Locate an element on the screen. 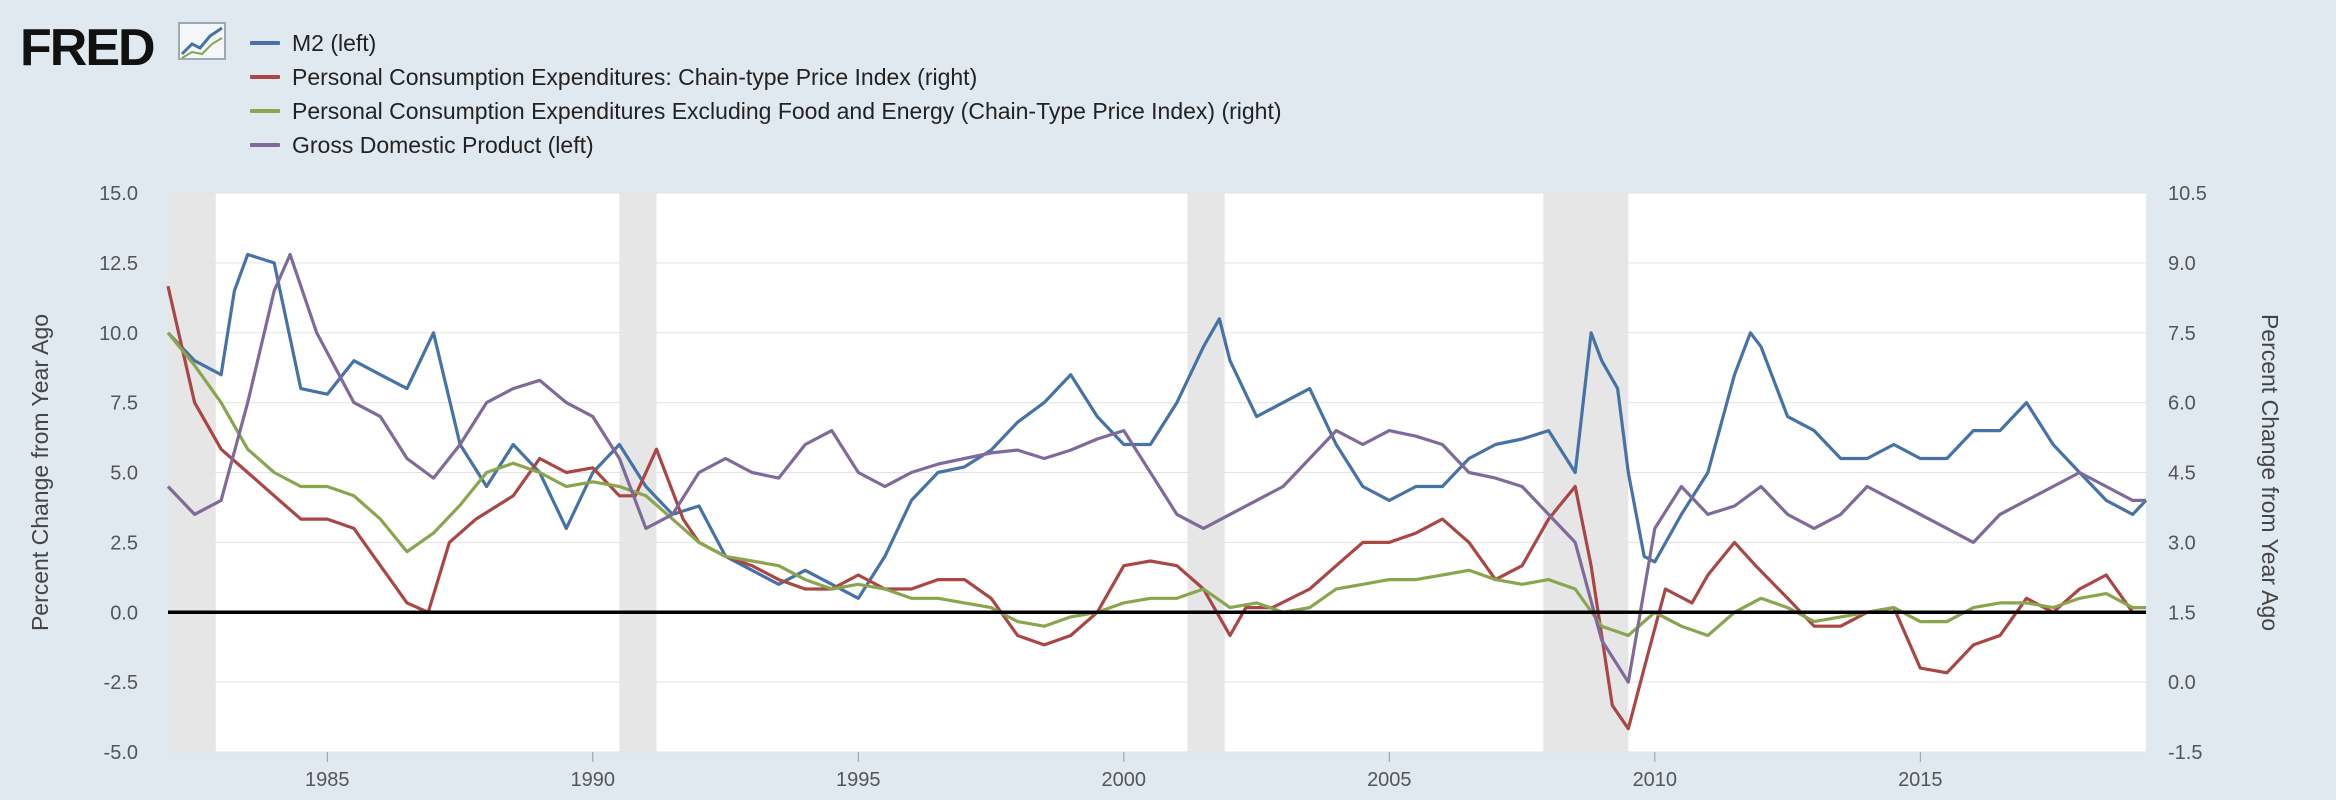 Image resolution: width=2336 pixels, height=800 pixels. left-axis-title: Percent Change from Year Ago is located at coordinates (40, 472).